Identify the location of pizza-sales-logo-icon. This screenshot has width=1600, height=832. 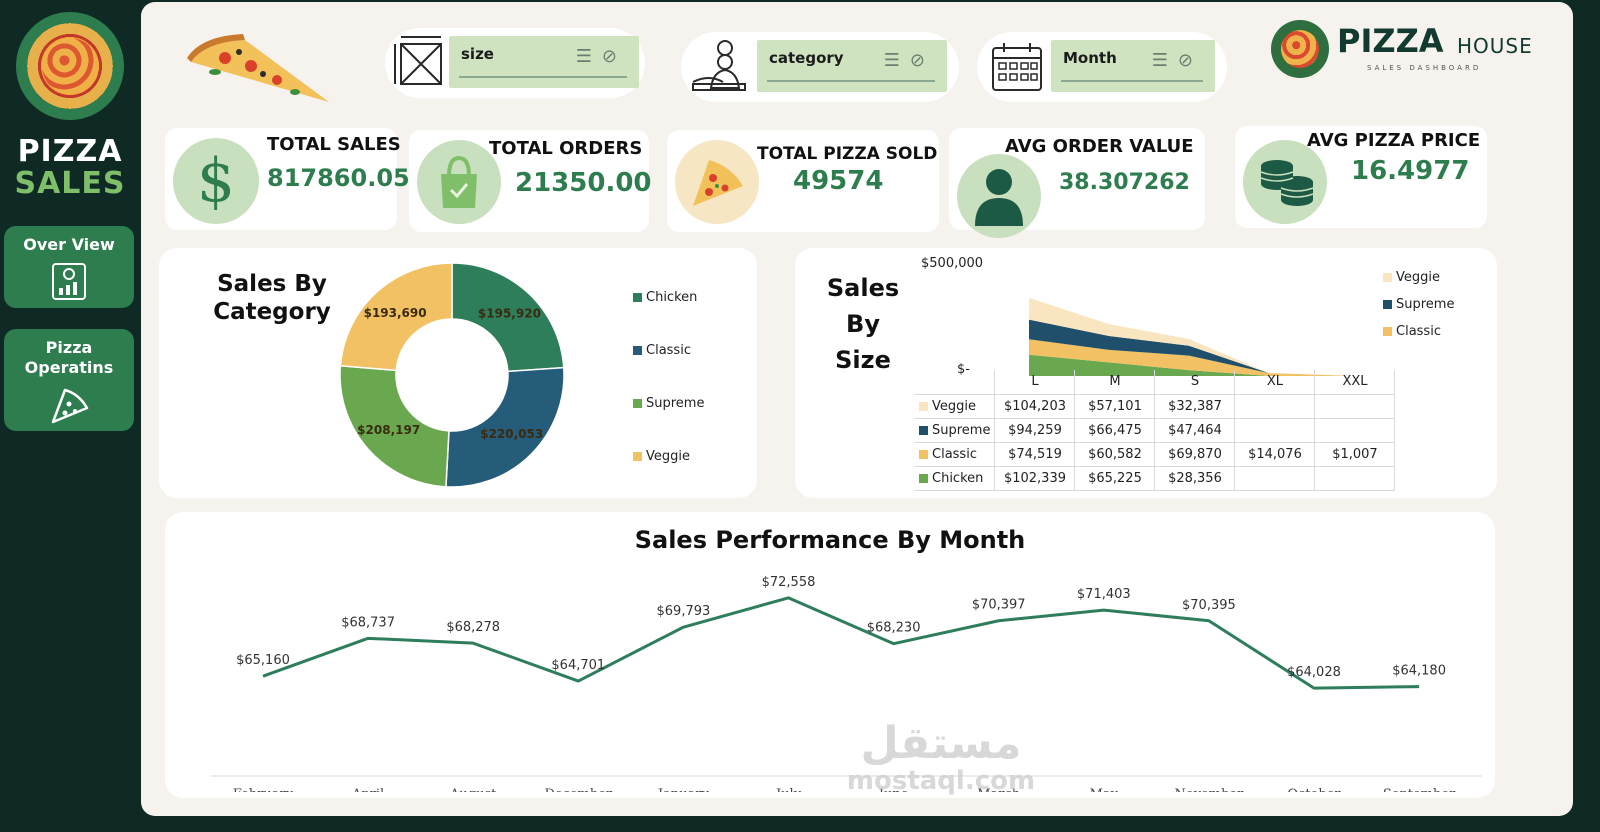
(70, 66).